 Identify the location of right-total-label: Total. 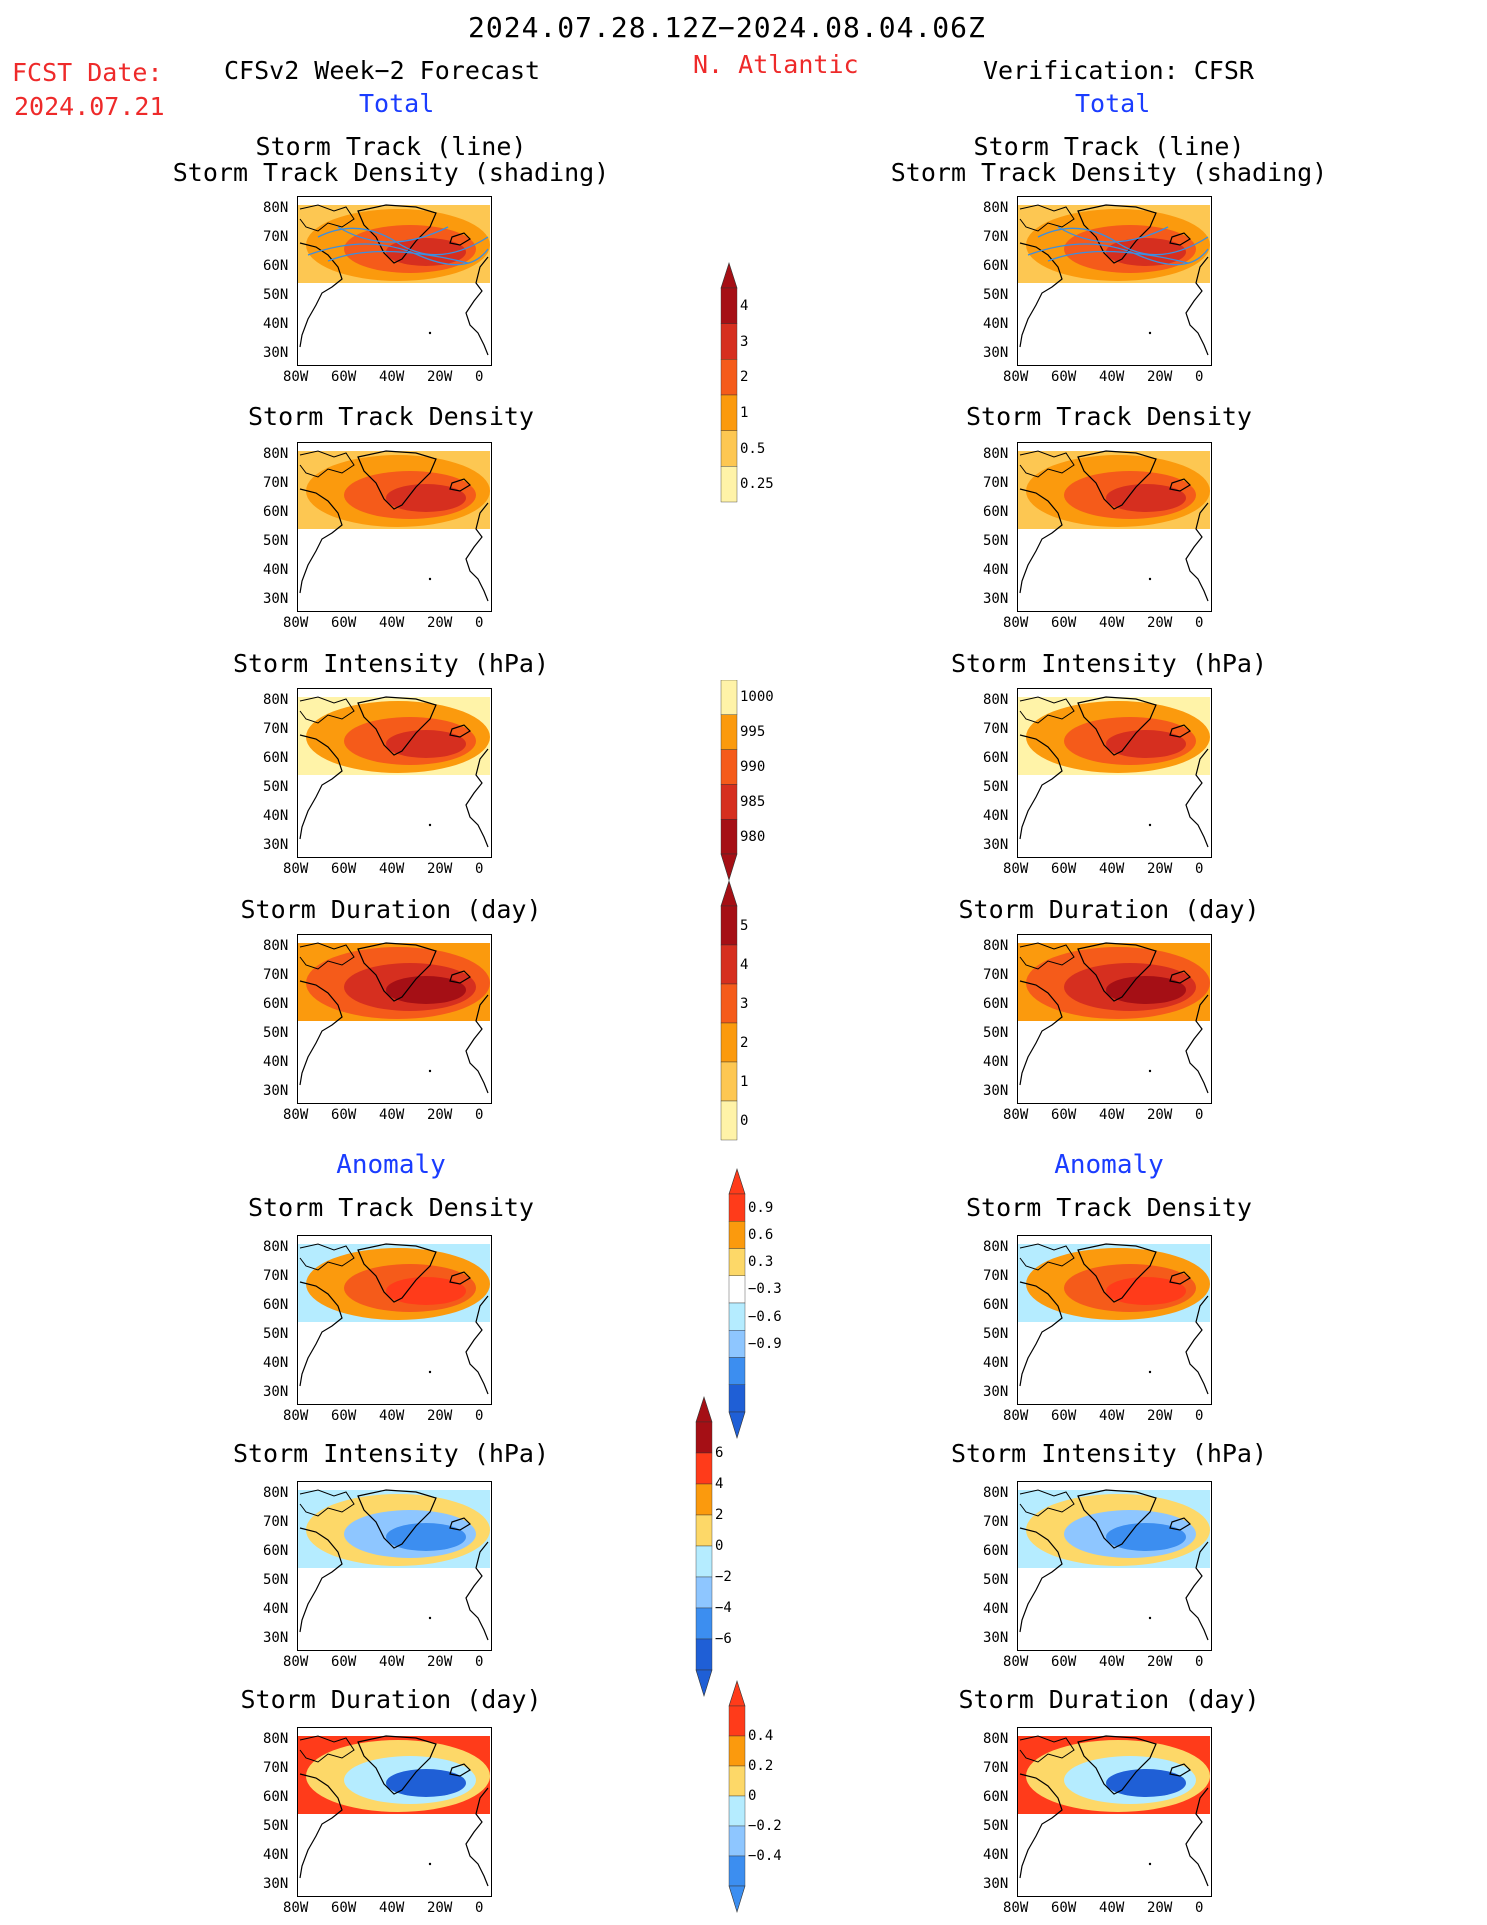
(1113, 103).